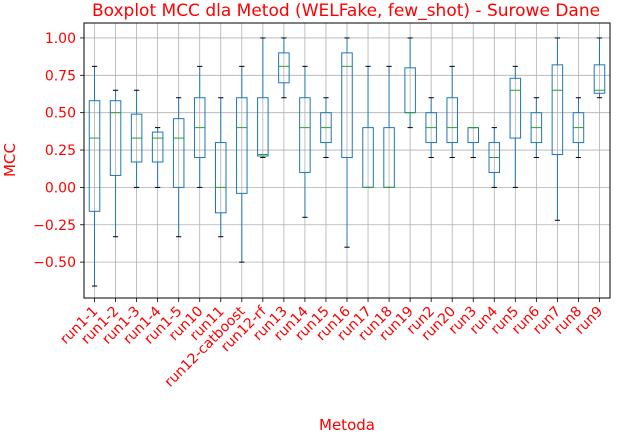 The image size is (638, 435). Describe the element at coordinates (389, 126) in the screenshot. I see `box-run18` at that location.